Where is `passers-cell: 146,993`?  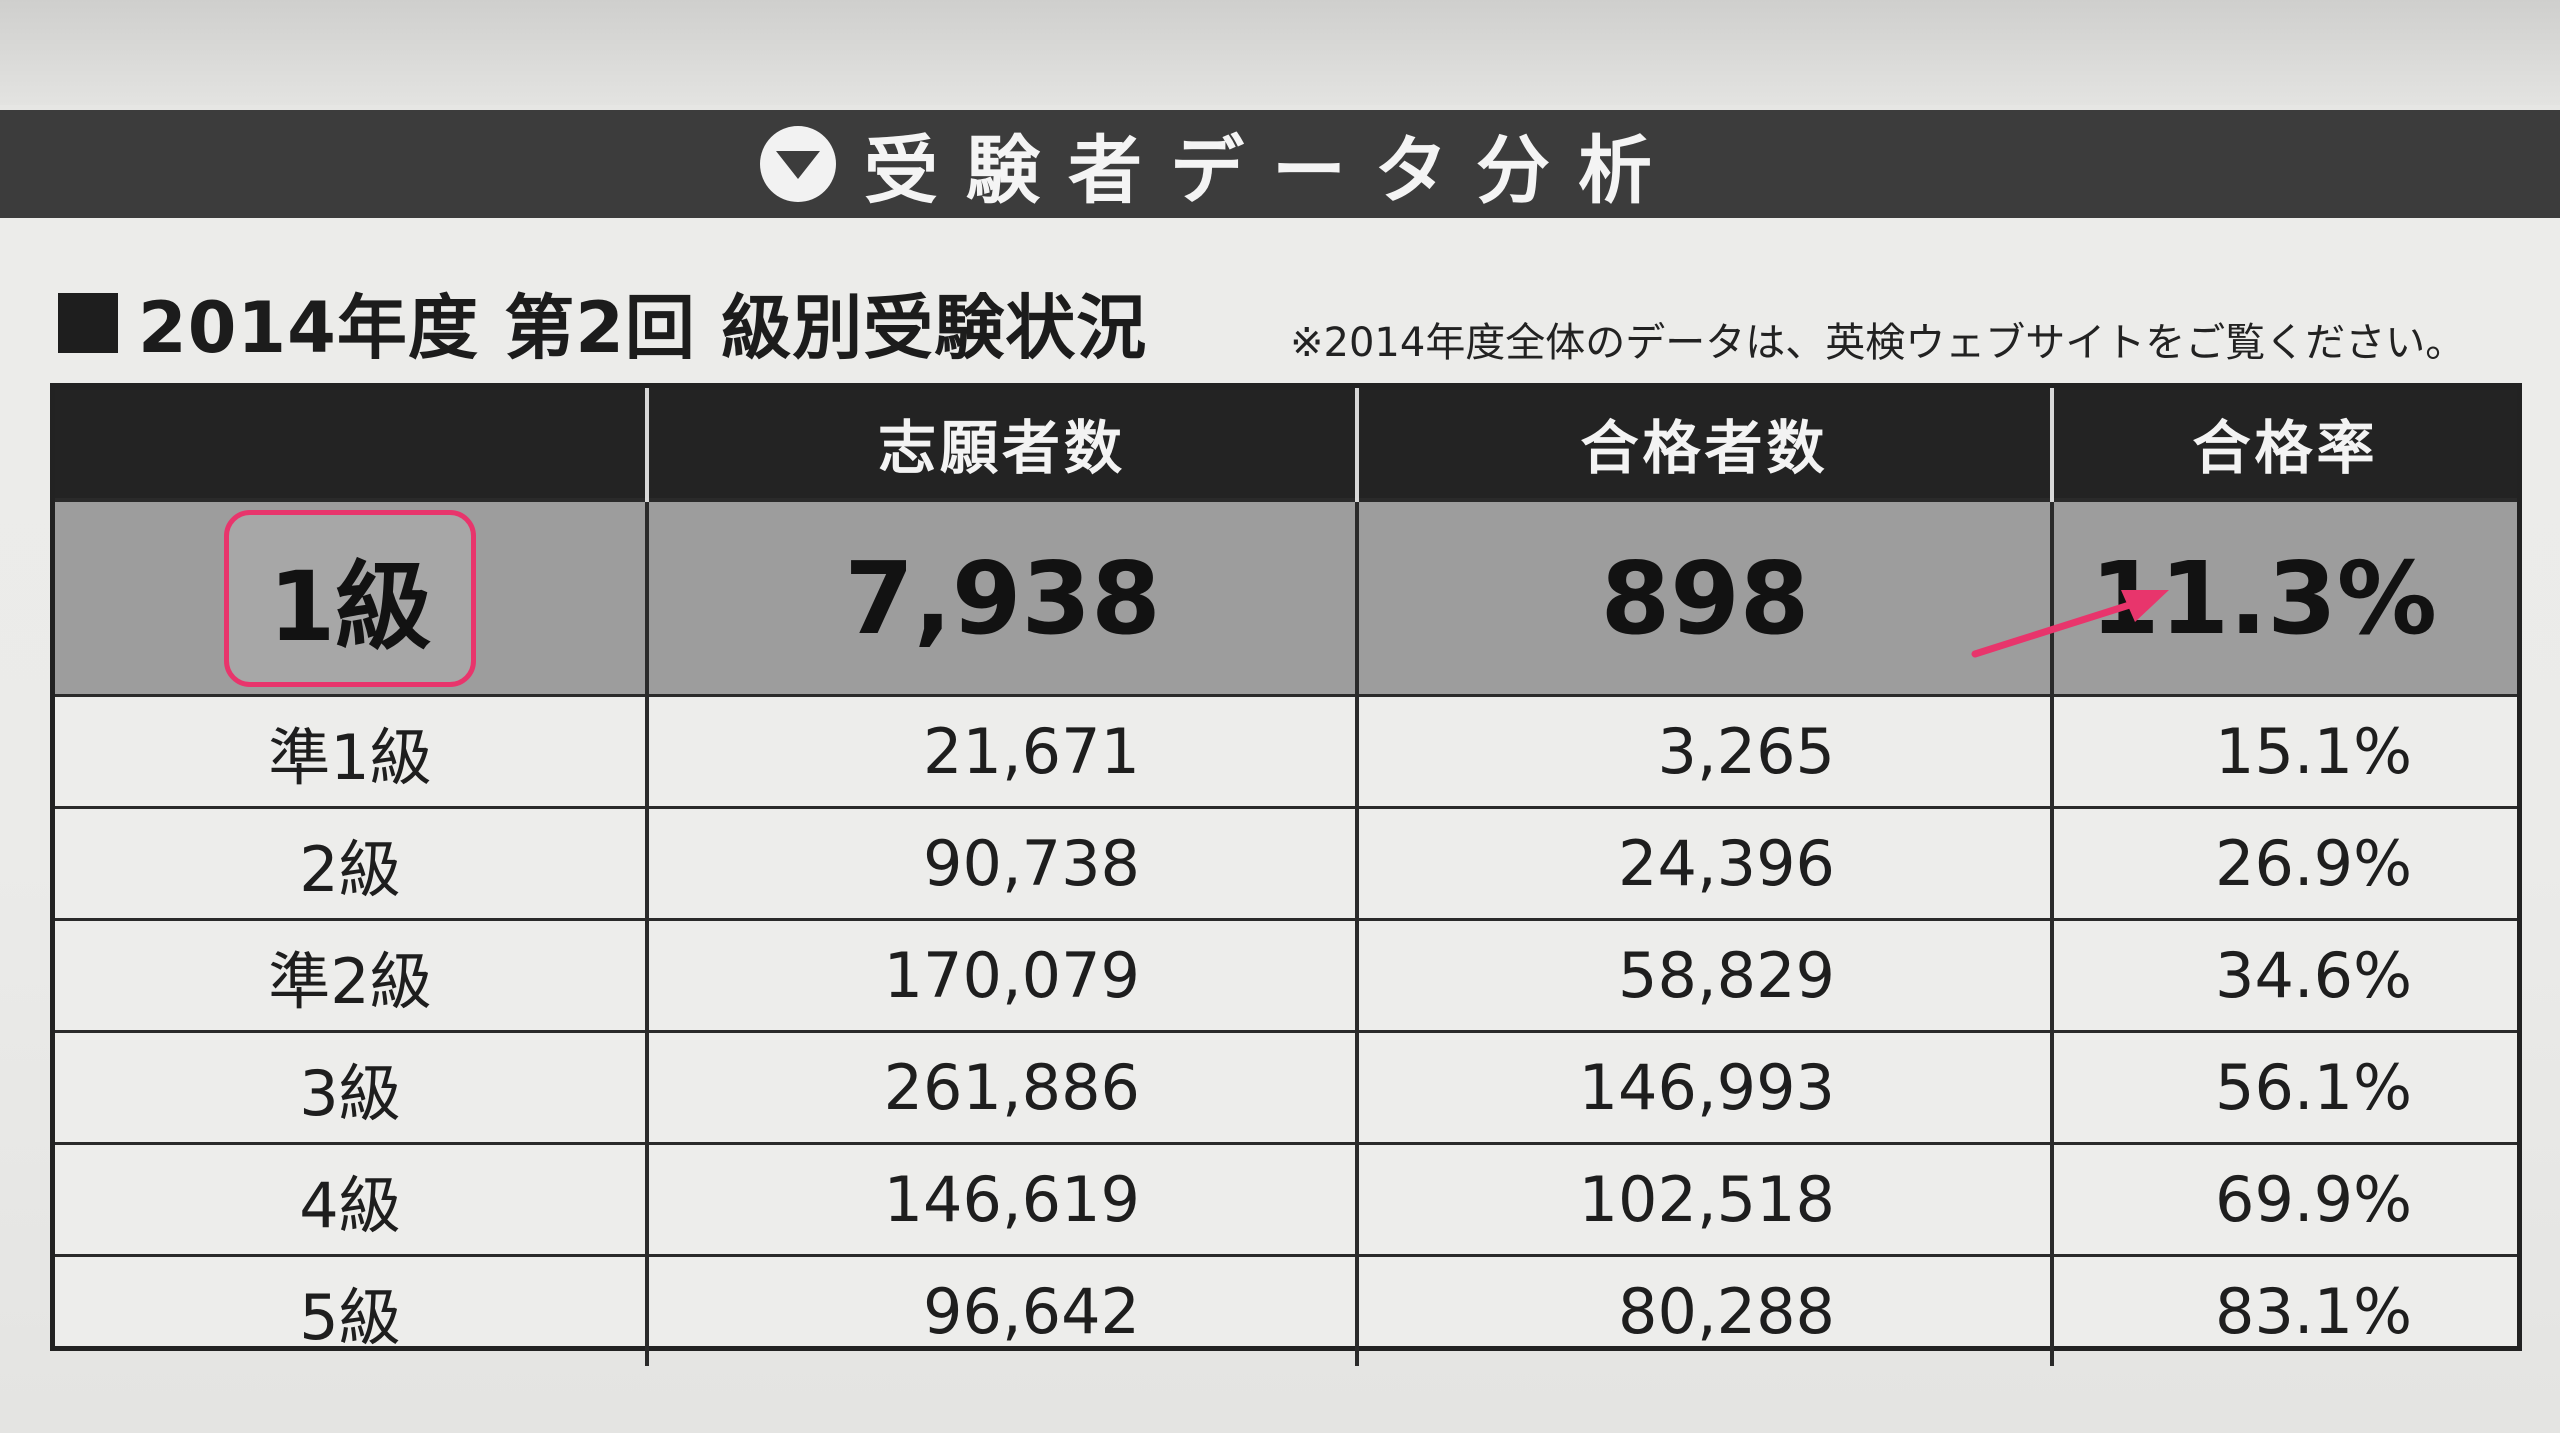
passers-cell: 146,993 is located at coordinates (1703, 1087).